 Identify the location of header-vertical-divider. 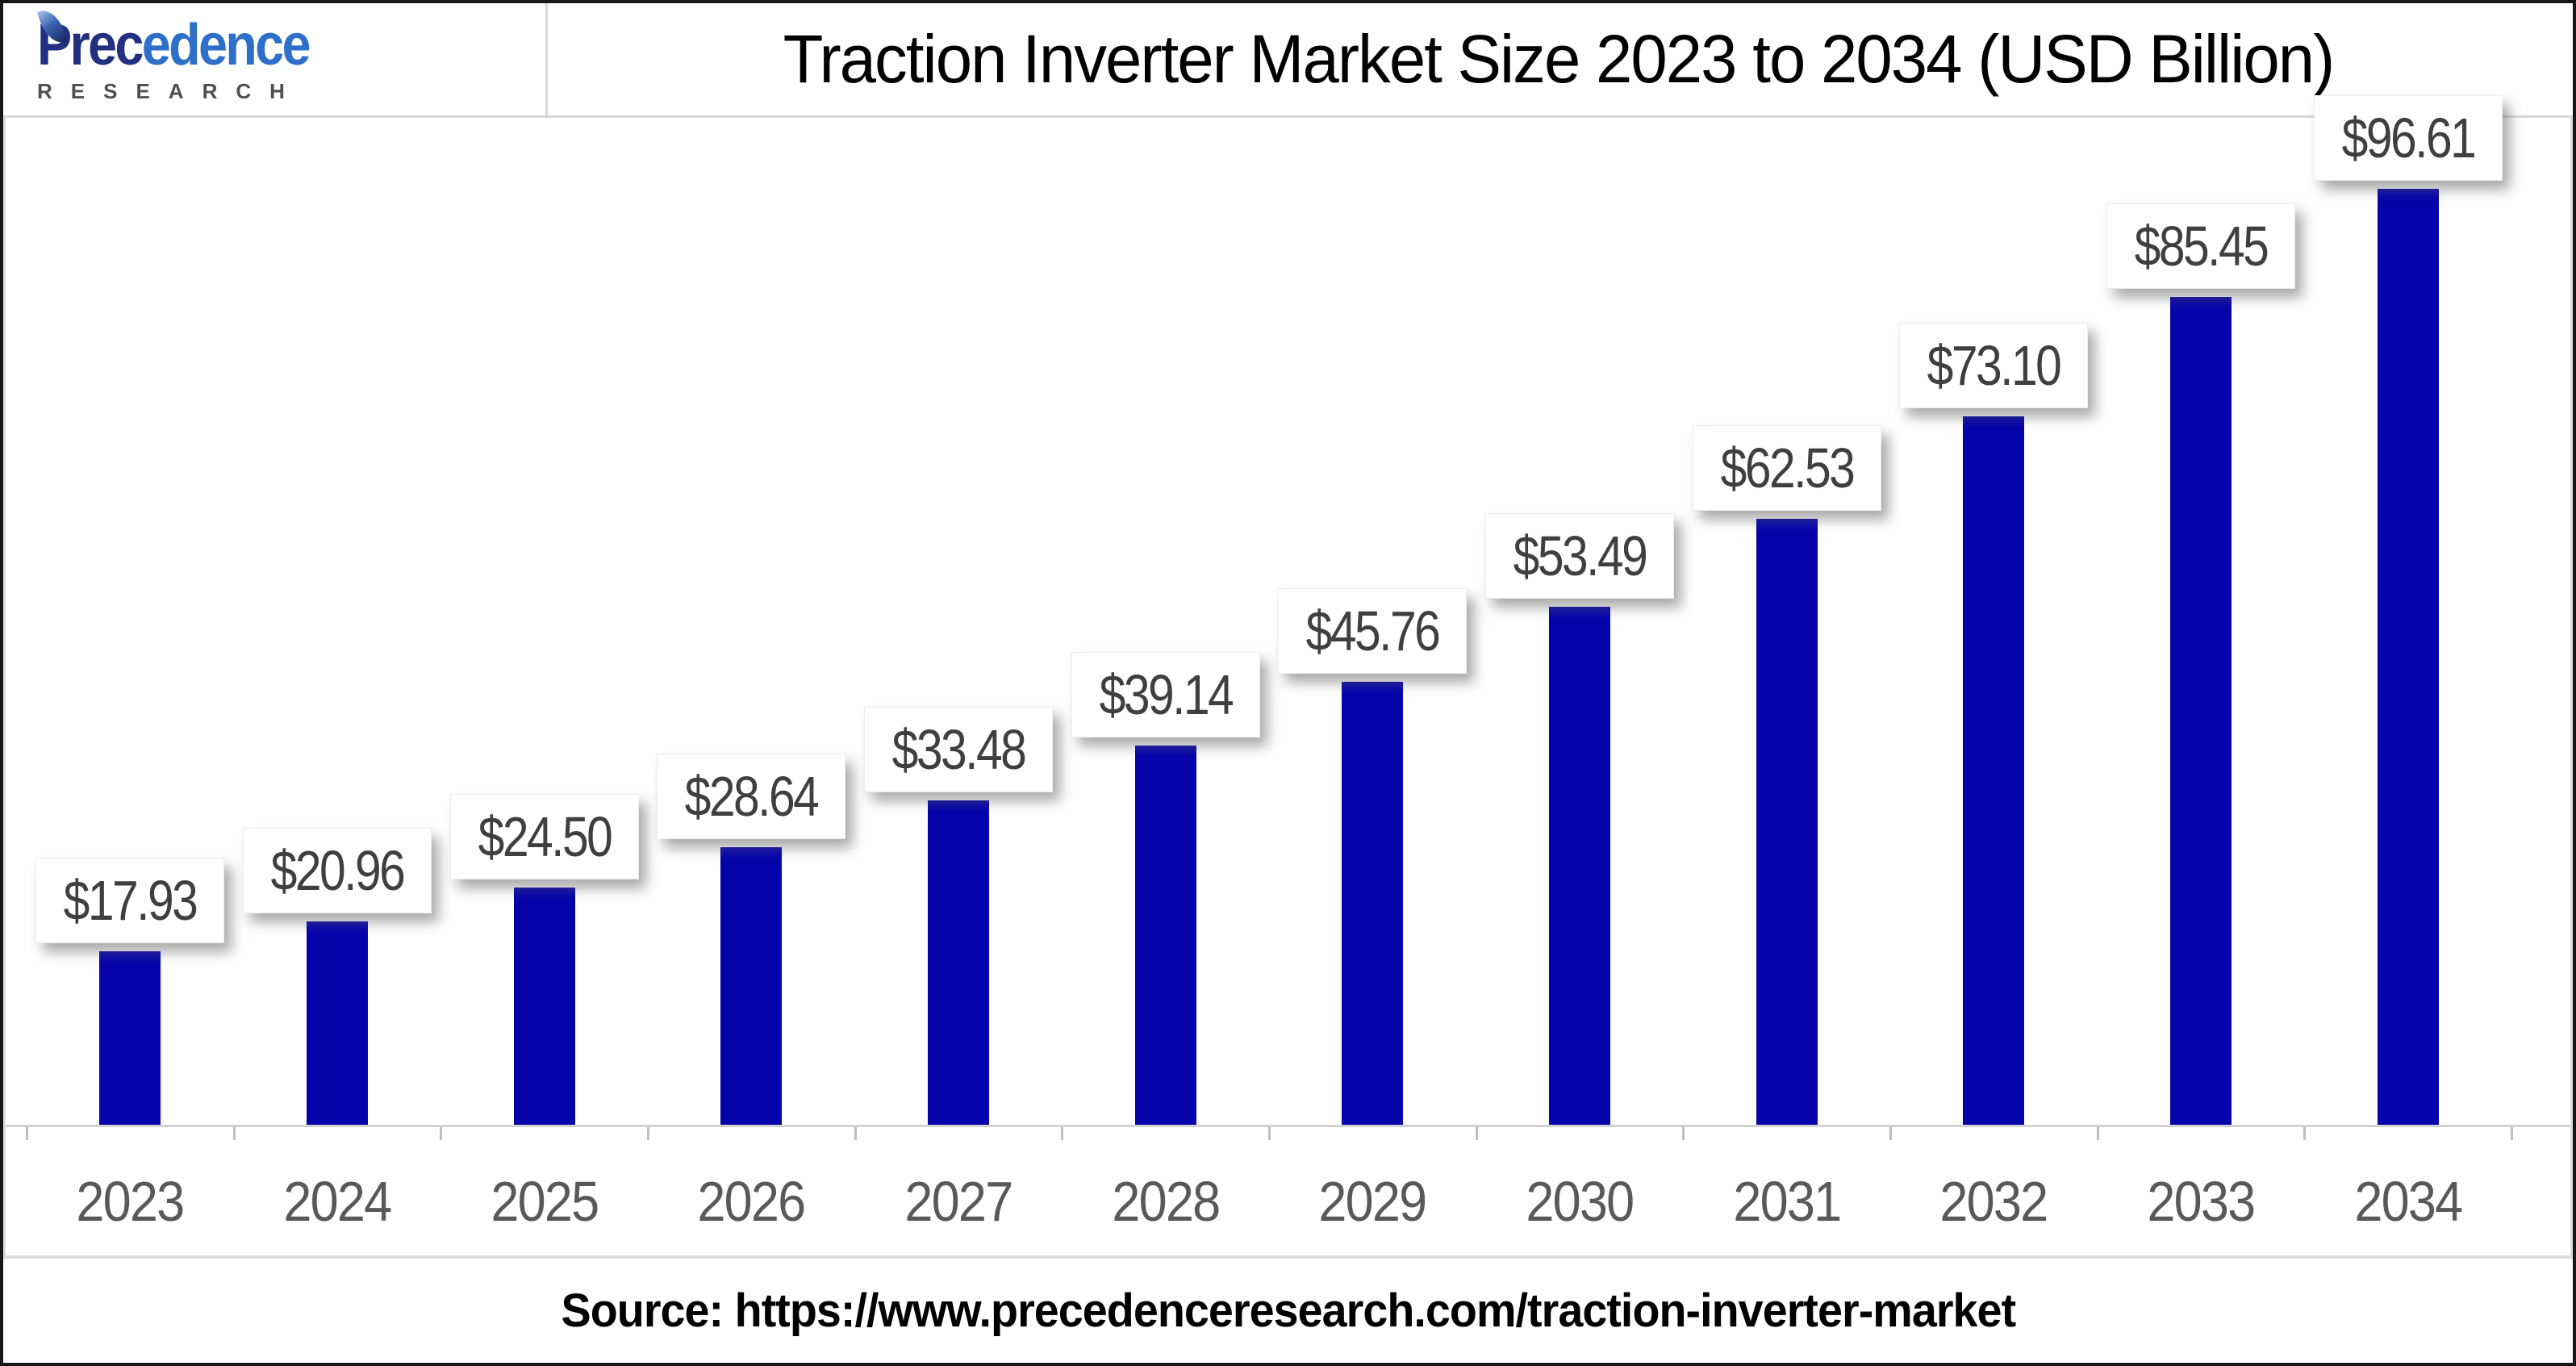
(546, 59).